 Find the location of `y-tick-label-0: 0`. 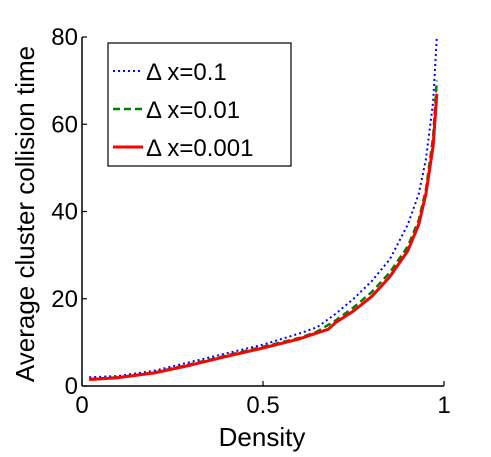

y-tick-label-0: 0 is located at coordinates (71, 386).